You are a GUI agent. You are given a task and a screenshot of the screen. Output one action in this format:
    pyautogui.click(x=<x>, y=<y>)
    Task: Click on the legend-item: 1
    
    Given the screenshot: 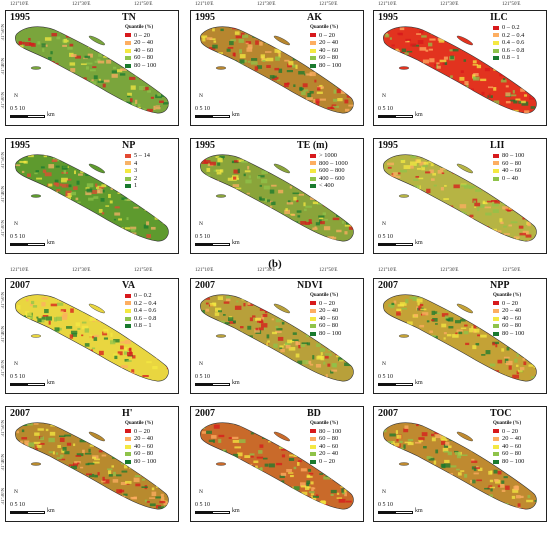 What is the action you would take?
    pyautogui.click(x=137, y=186)
    